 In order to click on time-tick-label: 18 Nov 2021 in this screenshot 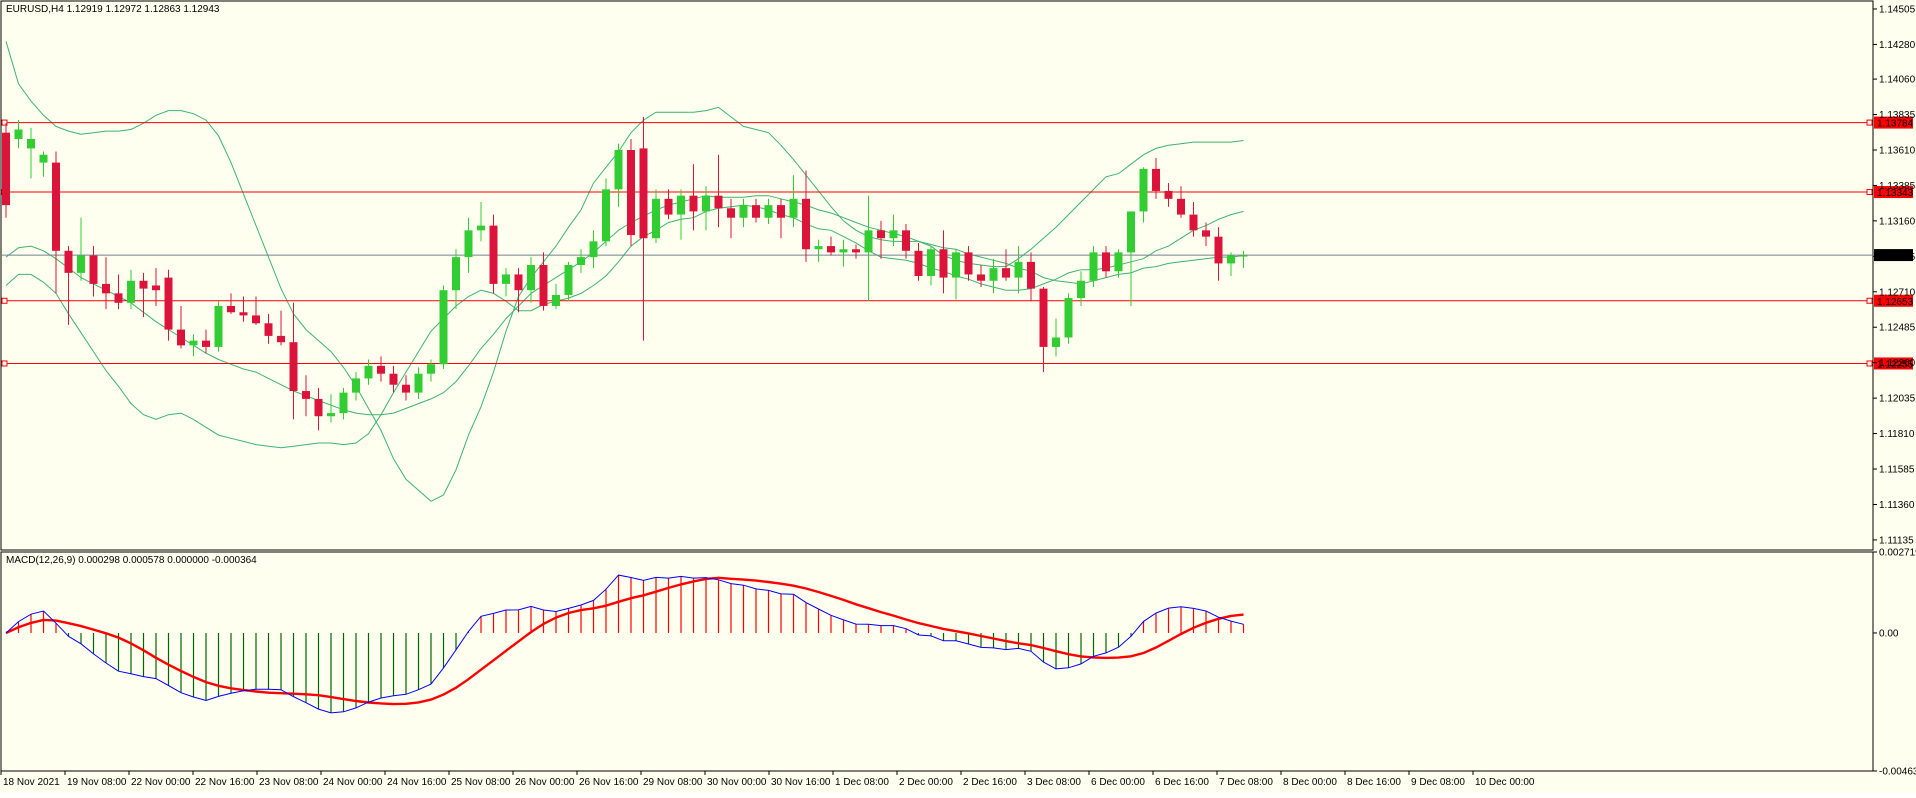, I will do `click(31, 782)`.